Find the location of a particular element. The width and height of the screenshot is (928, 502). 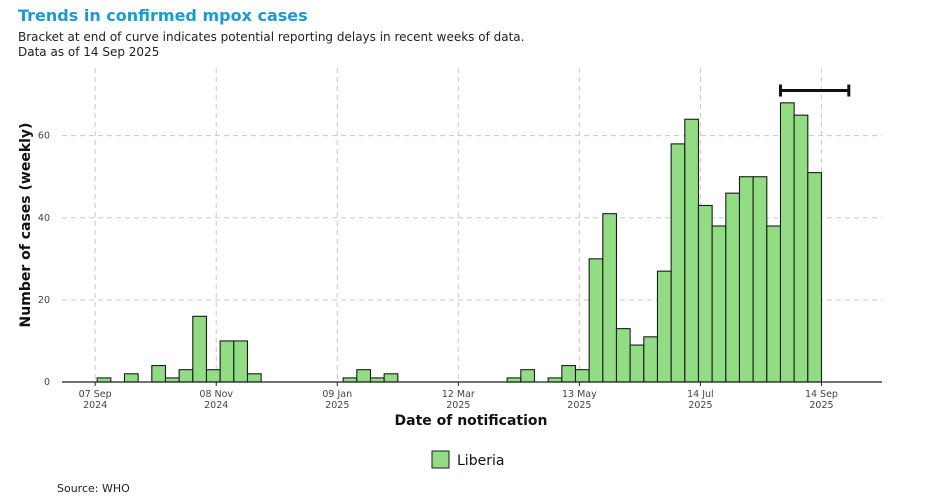

x-axis-title: Date of notification is located at coordinates (471, 421).